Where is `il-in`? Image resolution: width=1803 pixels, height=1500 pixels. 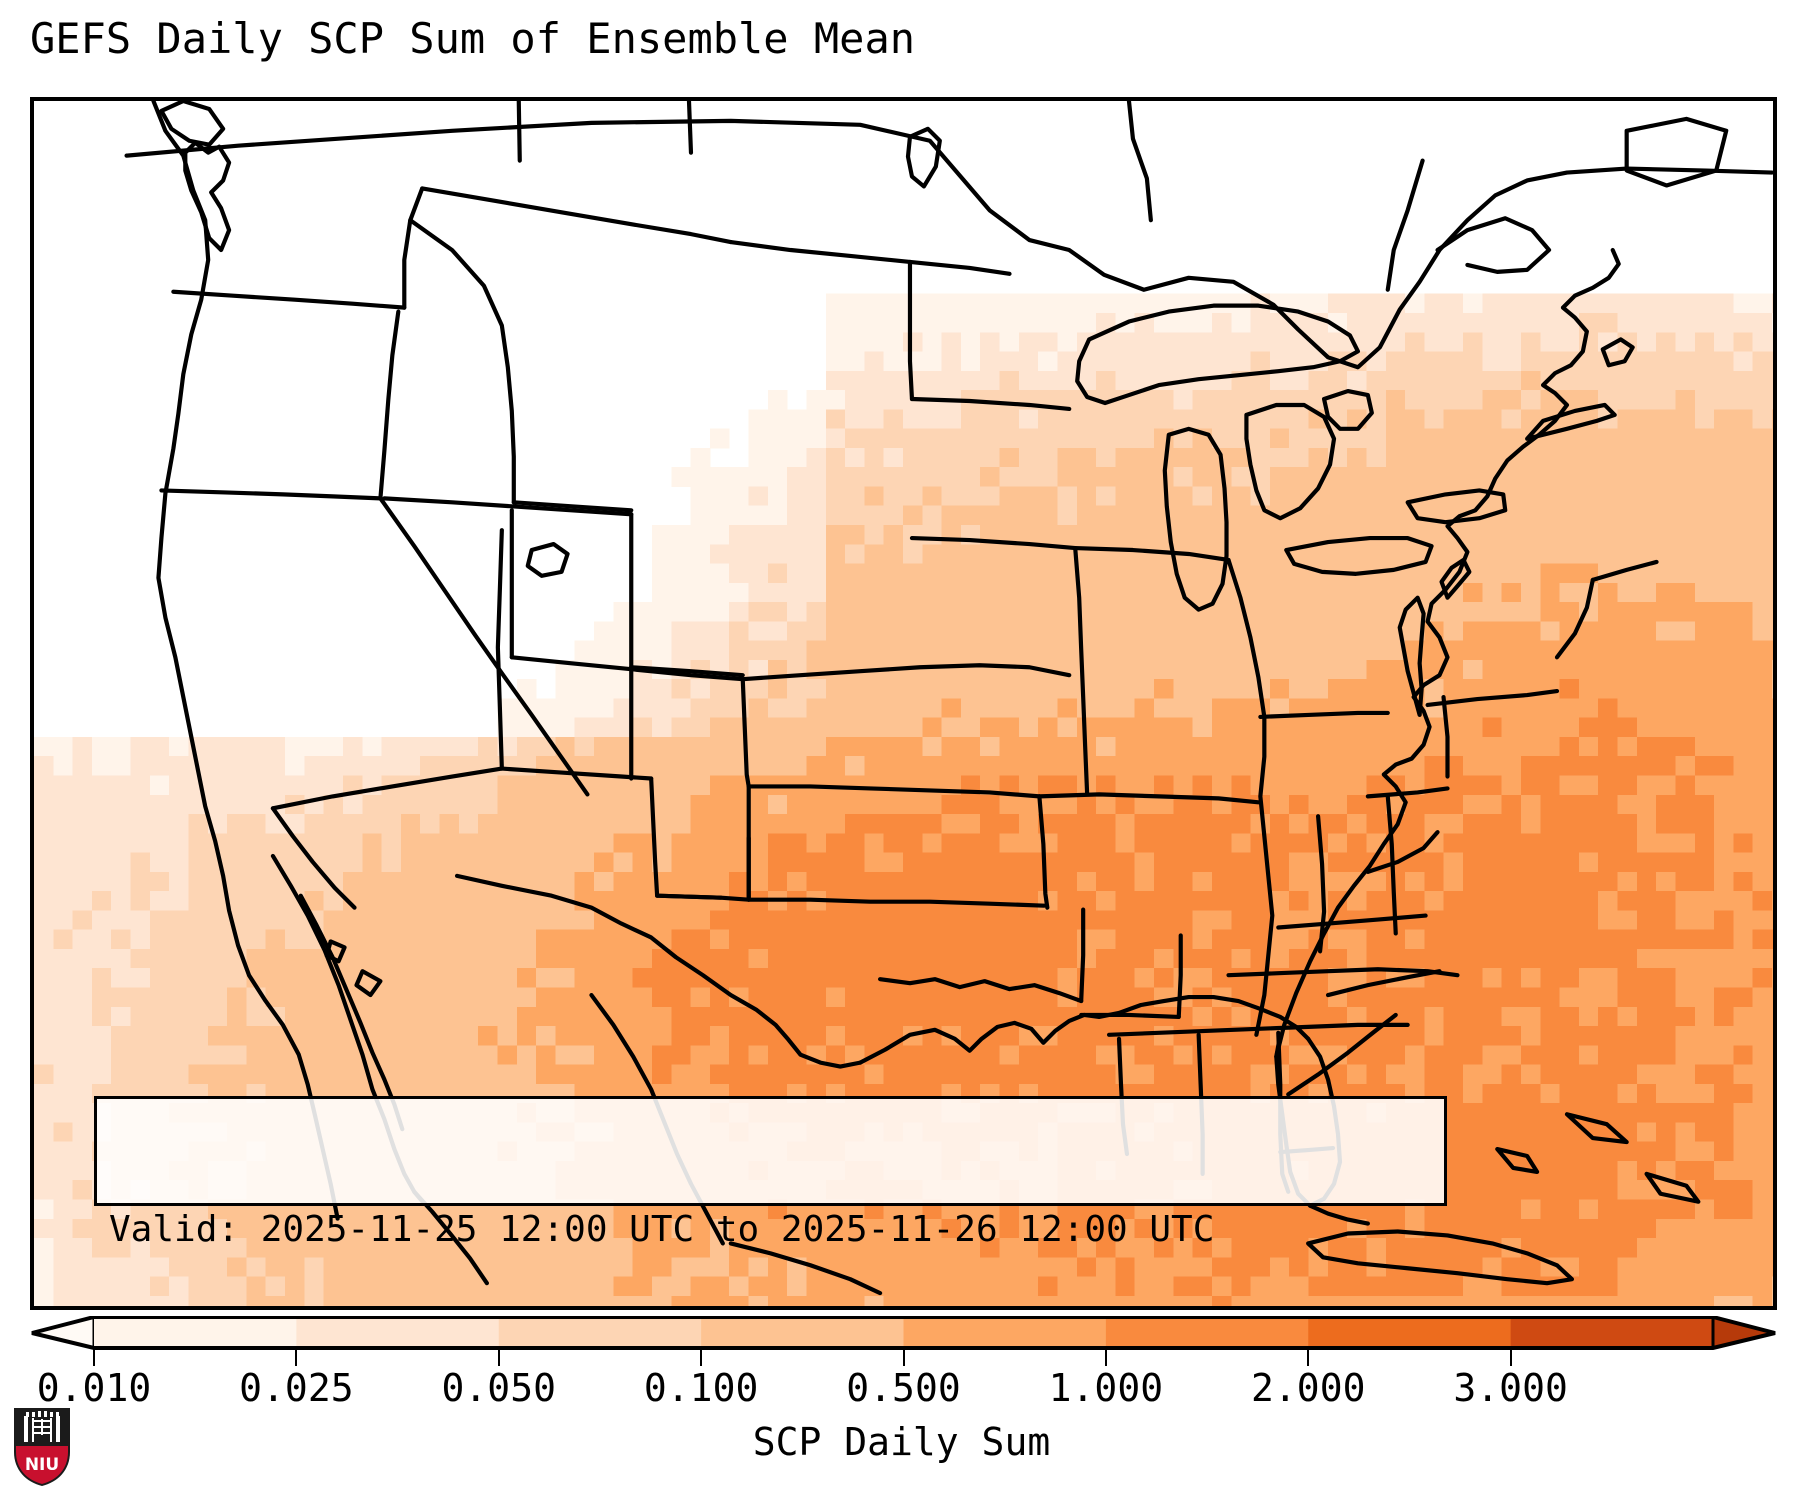
il-in is located at coordinates (1321, 884).